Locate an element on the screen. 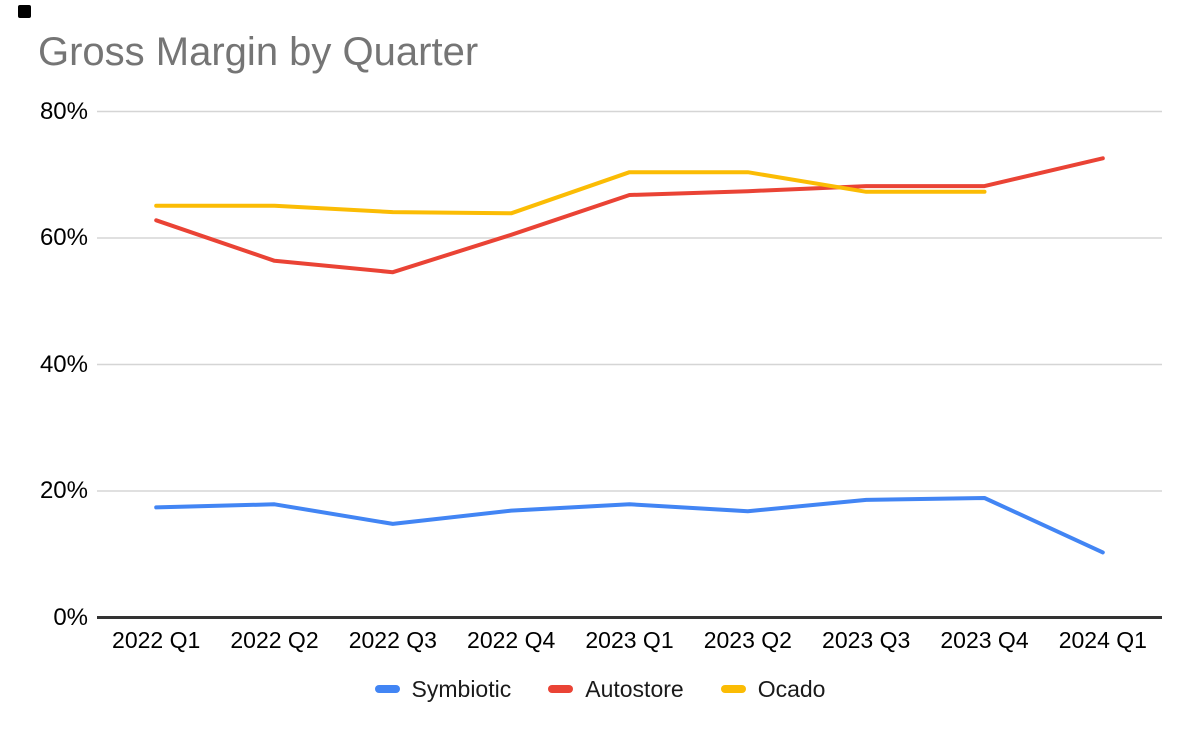  x-tick-label: 2022 Q2 is located at coordinates (274, 640).